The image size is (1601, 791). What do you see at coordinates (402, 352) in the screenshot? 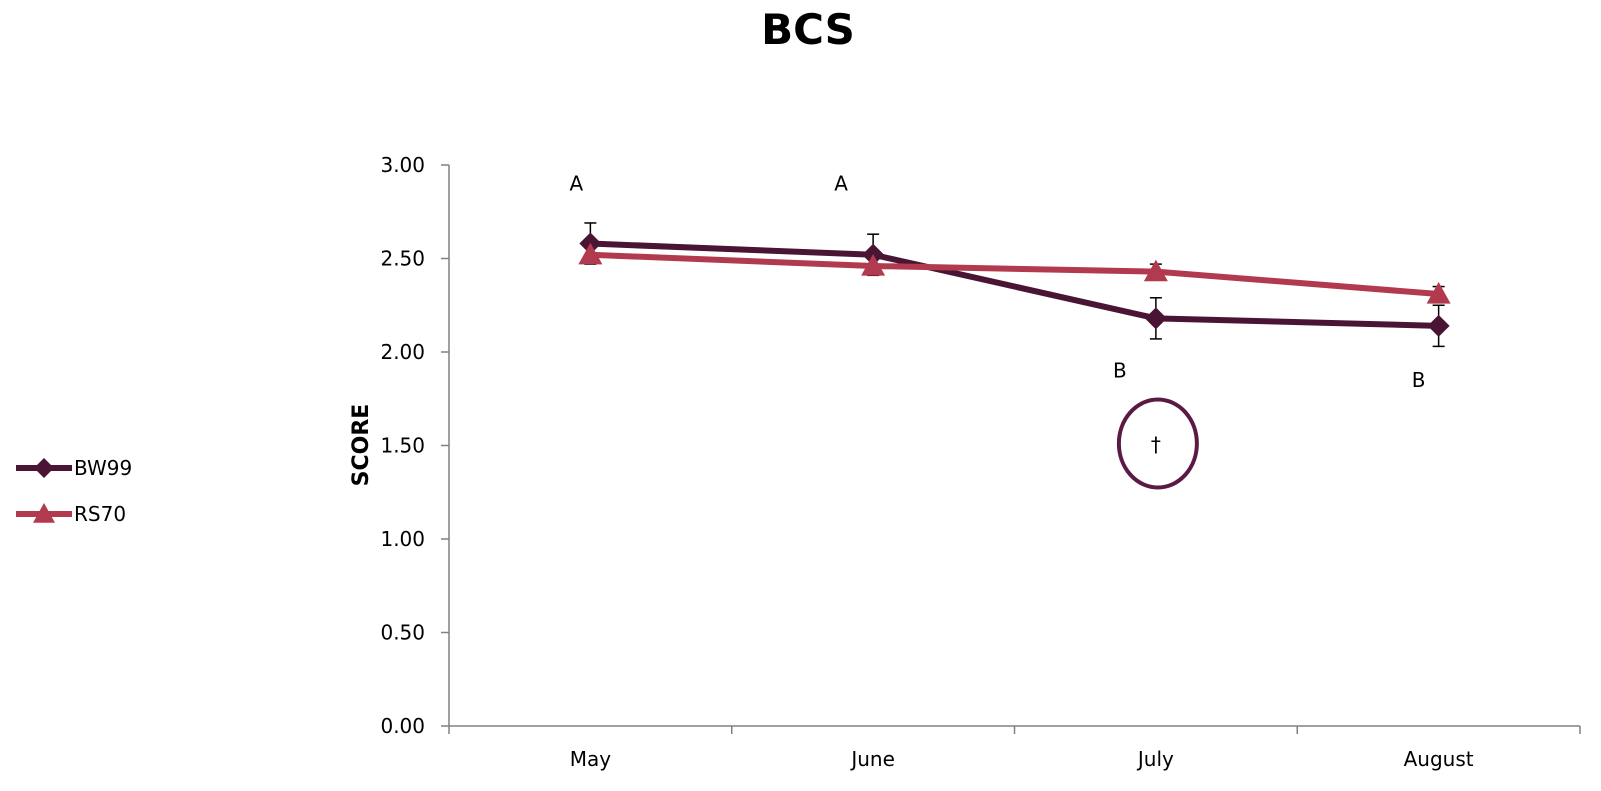
I see `y-tick-label: 2.00` at bounding box center [402, 352].